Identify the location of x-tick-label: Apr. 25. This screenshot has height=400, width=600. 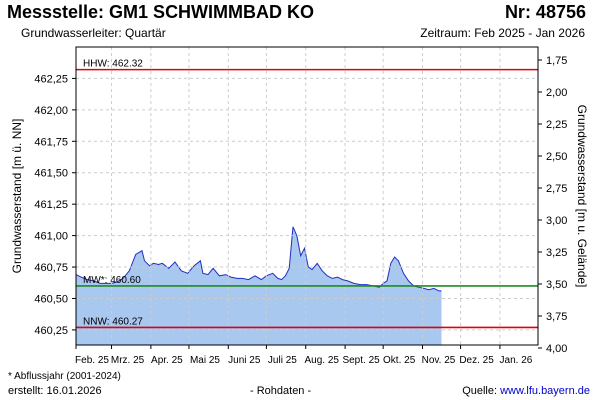
(167, 360).